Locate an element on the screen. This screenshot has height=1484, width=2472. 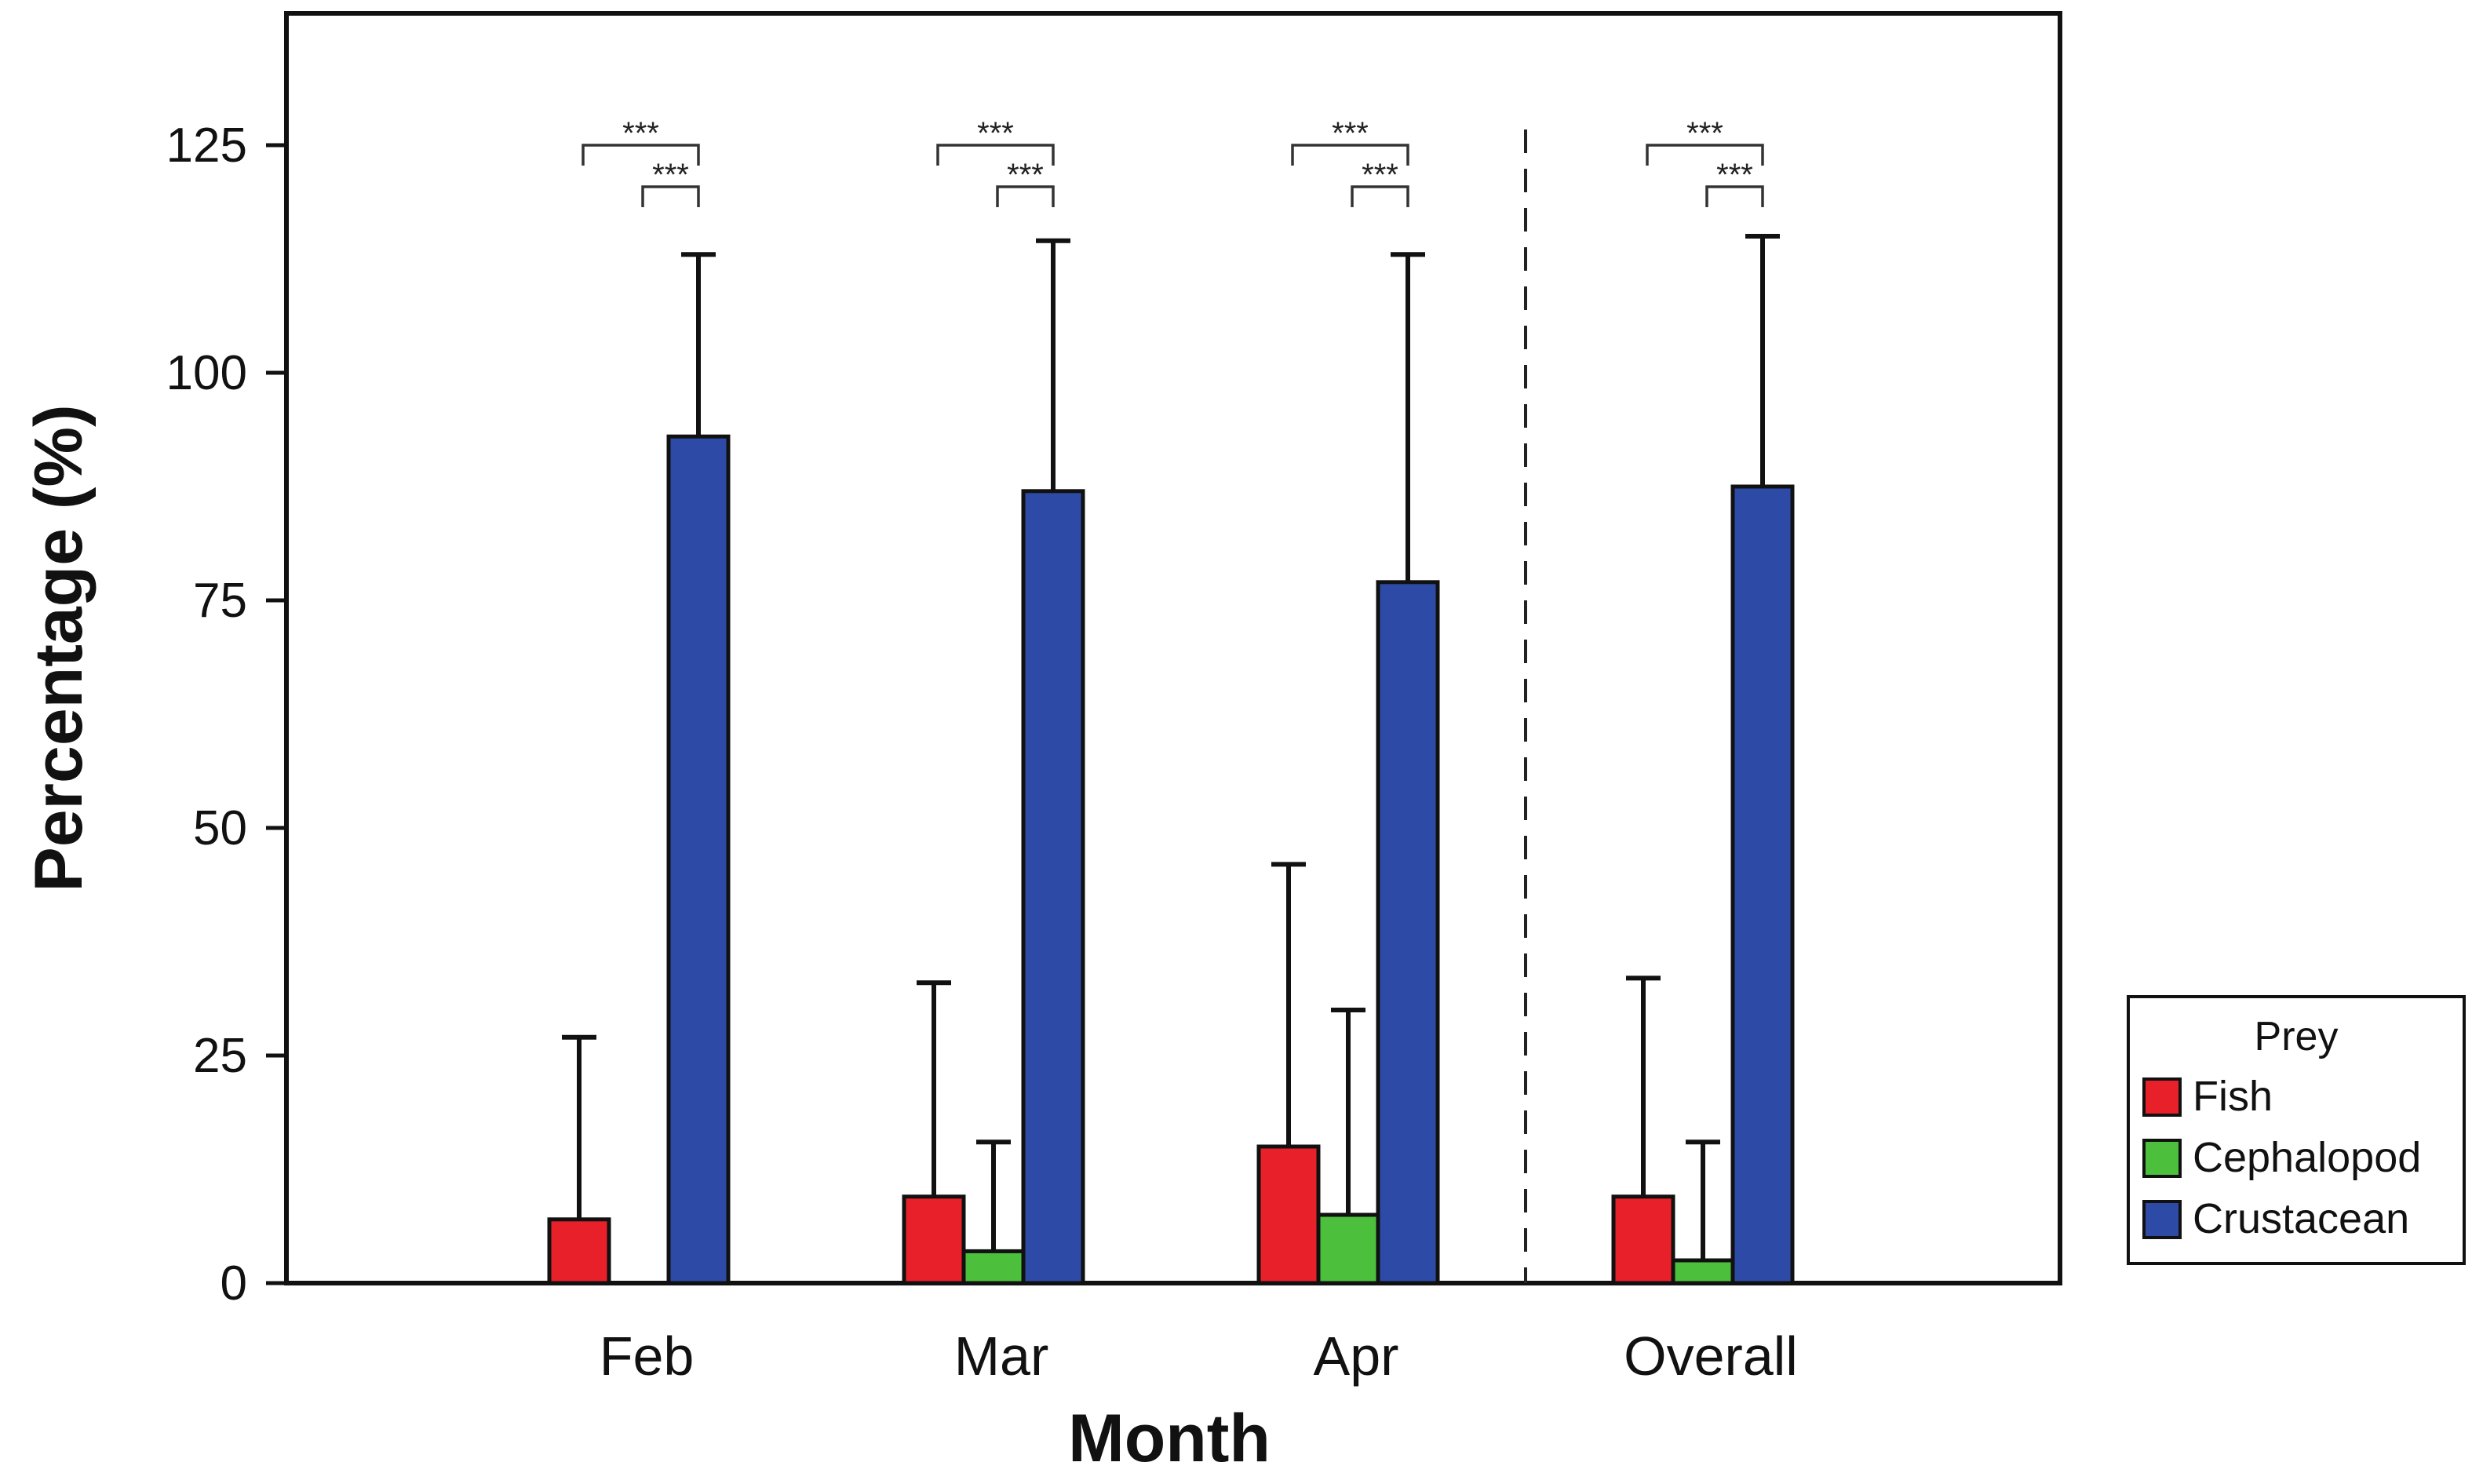
legend: Prey Fish Cephalopod Crustacean is located at coordinates (2296, 1130).